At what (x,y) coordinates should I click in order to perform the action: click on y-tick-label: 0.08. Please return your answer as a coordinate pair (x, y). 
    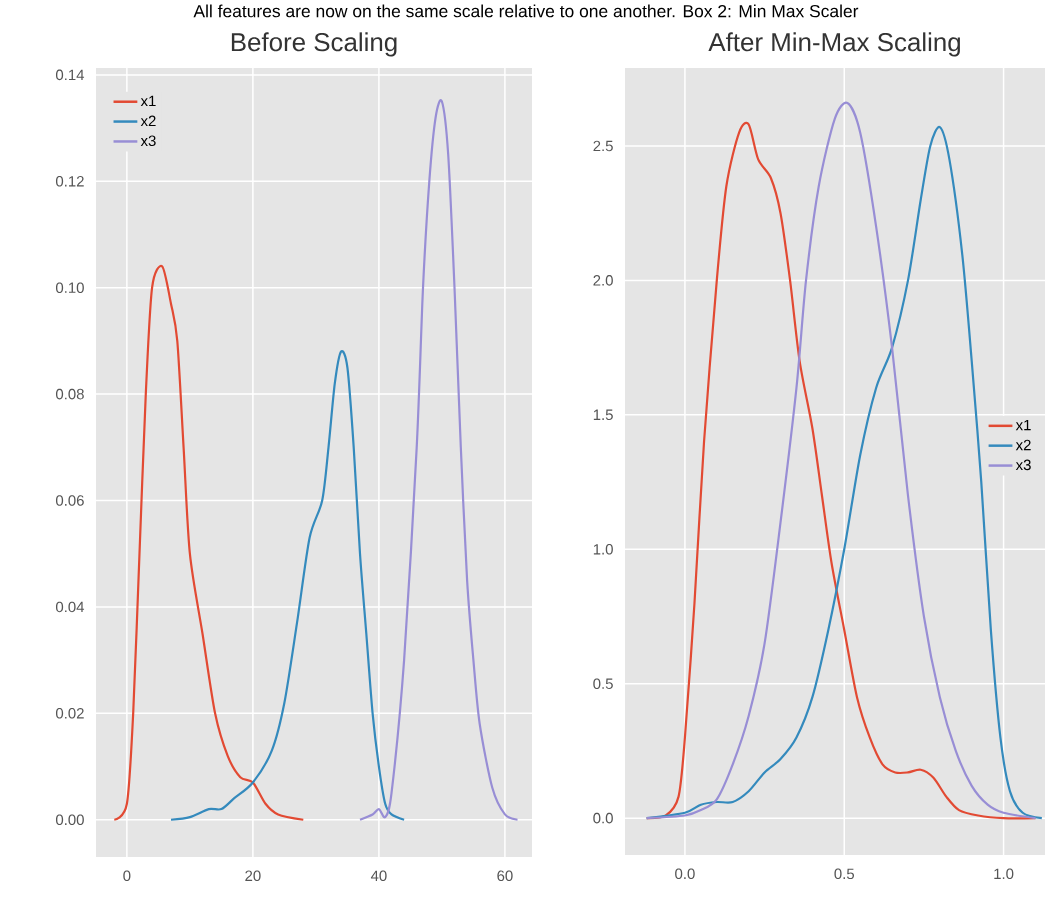
    Looking at the image, I should click on (69, 394).